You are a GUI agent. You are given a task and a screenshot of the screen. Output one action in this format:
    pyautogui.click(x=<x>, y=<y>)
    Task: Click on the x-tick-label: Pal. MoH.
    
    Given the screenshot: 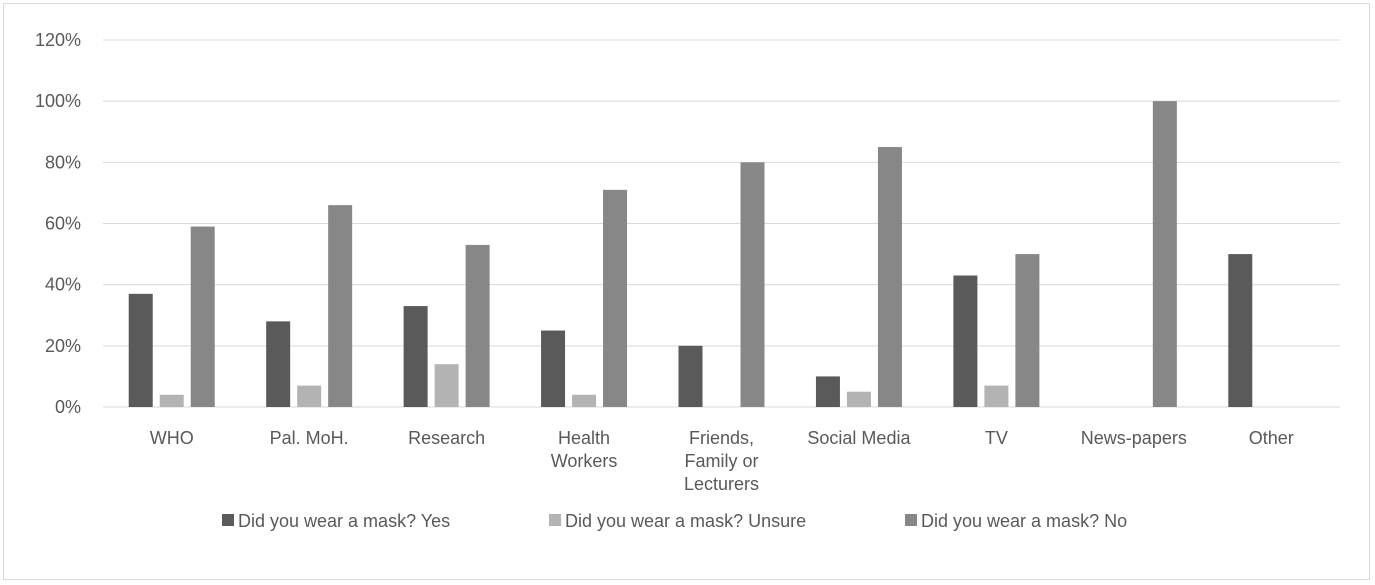 What is the action you would take?
    pyautogui.click(x=309, y=438)
    